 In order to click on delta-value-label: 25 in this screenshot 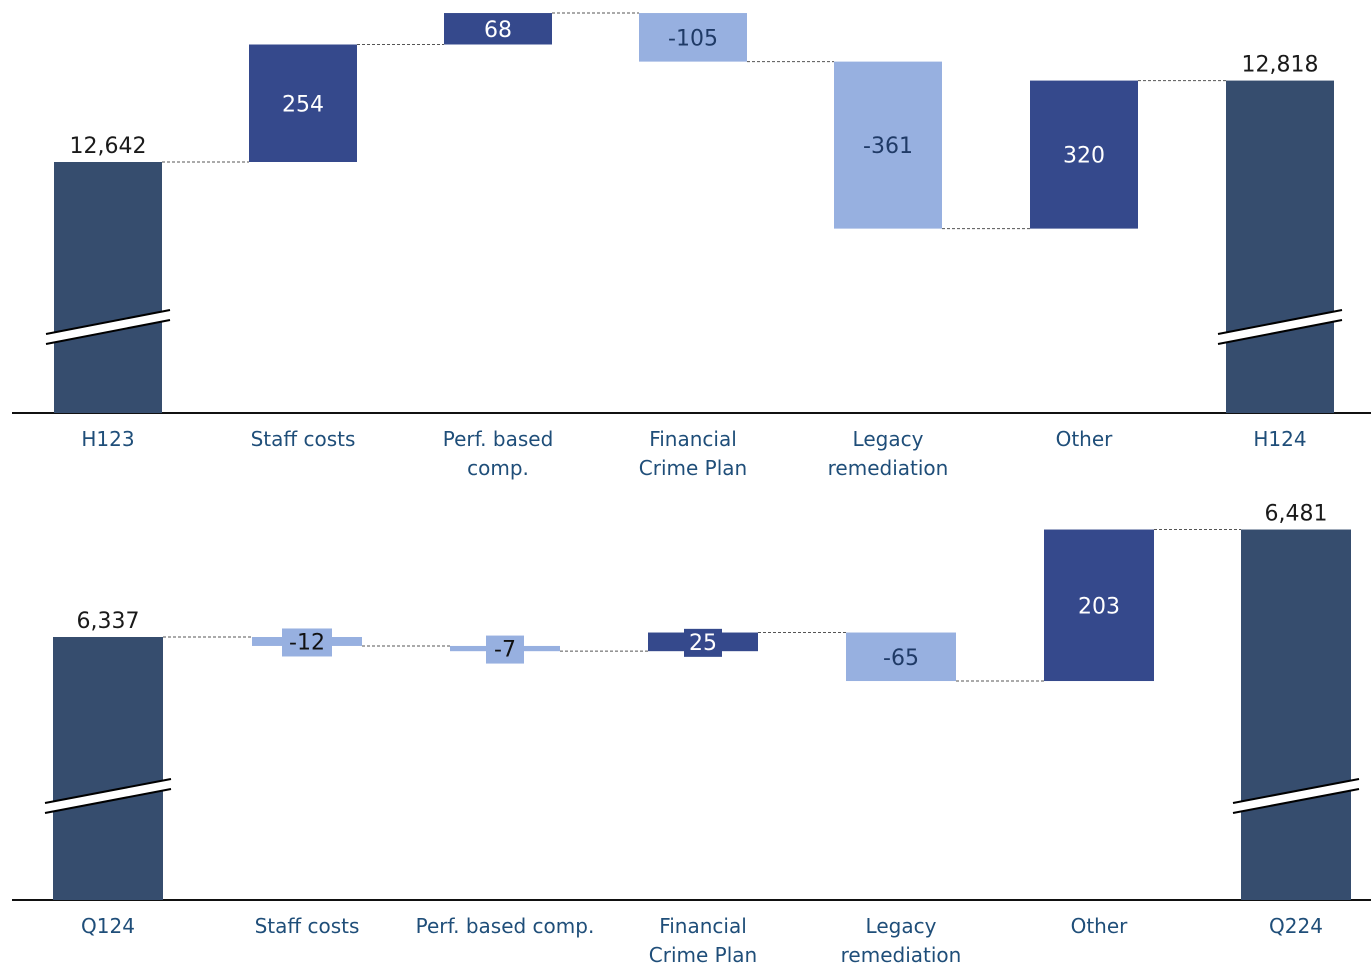, I will do `click(703, 643)`.